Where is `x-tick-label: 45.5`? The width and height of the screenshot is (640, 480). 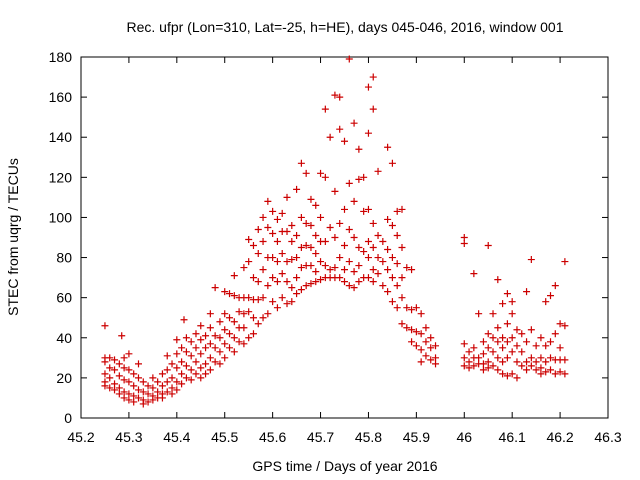
x-tick-label: 45.5 is located at coordinates (224, 437).